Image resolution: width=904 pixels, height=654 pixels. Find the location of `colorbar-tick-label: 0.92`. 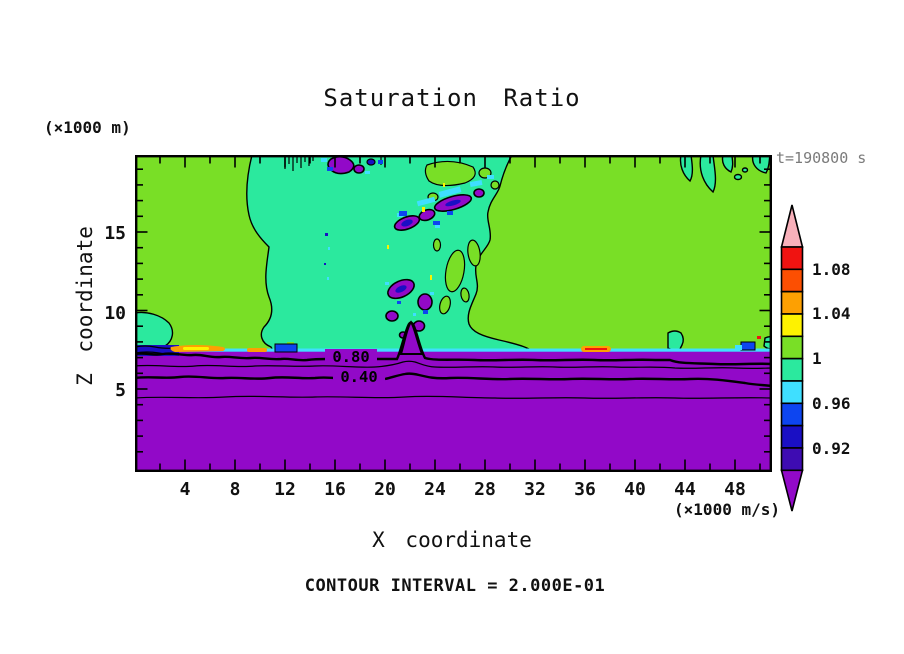

colorbar-tick-label: 0.92 is located at coordinates (831, 448).